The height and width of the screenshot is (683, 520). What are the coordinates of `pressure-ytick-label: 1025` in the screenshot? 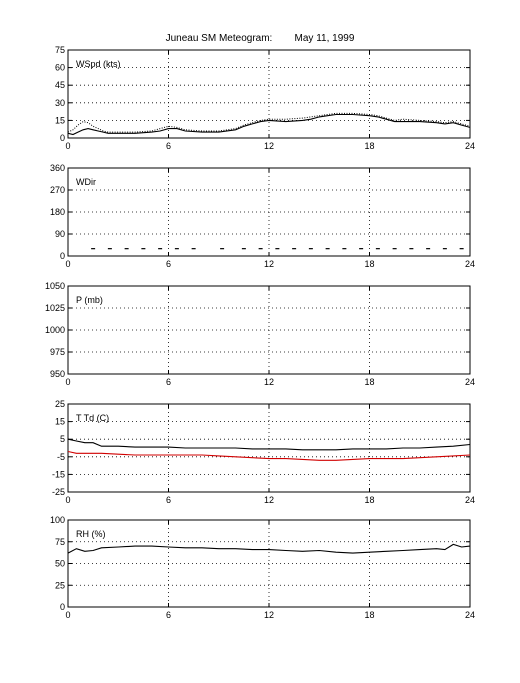 It's located at (55, 308).